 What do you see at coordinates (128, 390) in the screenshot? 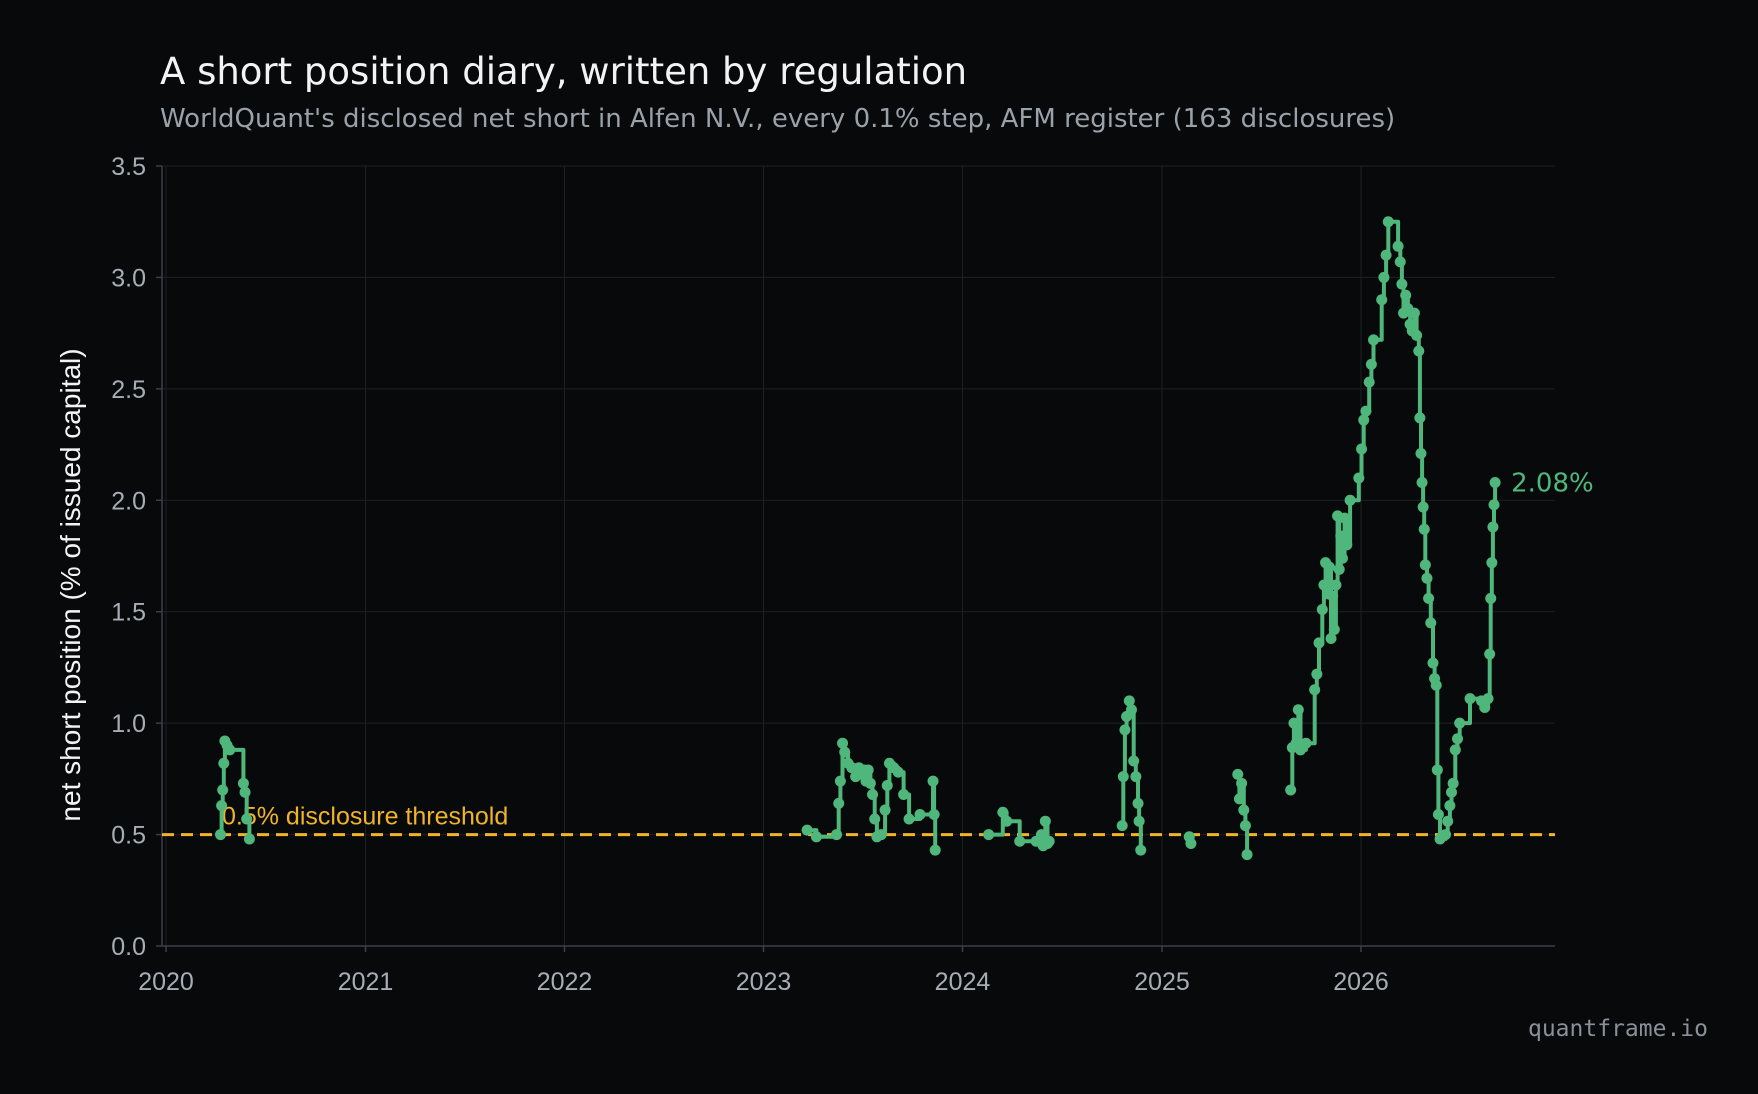
I see `y-tick-label: 2.5` at bounding box center [128, 390].